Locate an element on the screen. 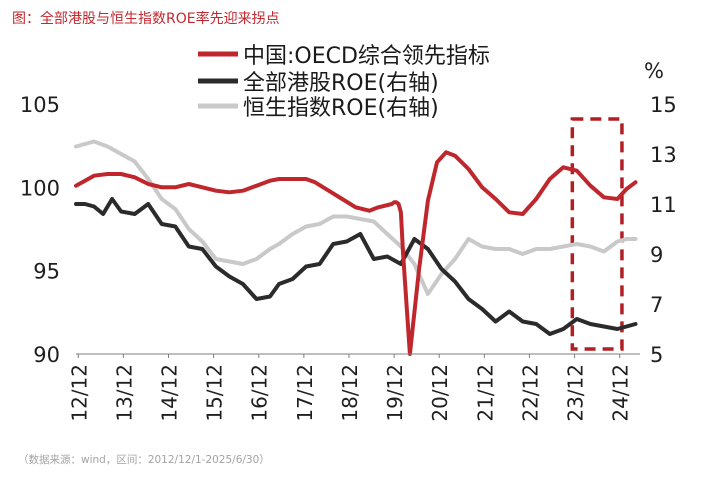 Image resolution: width=712 pixels, height=481 pixels. right-axis-unit: % is located at coordinates (654, 71).